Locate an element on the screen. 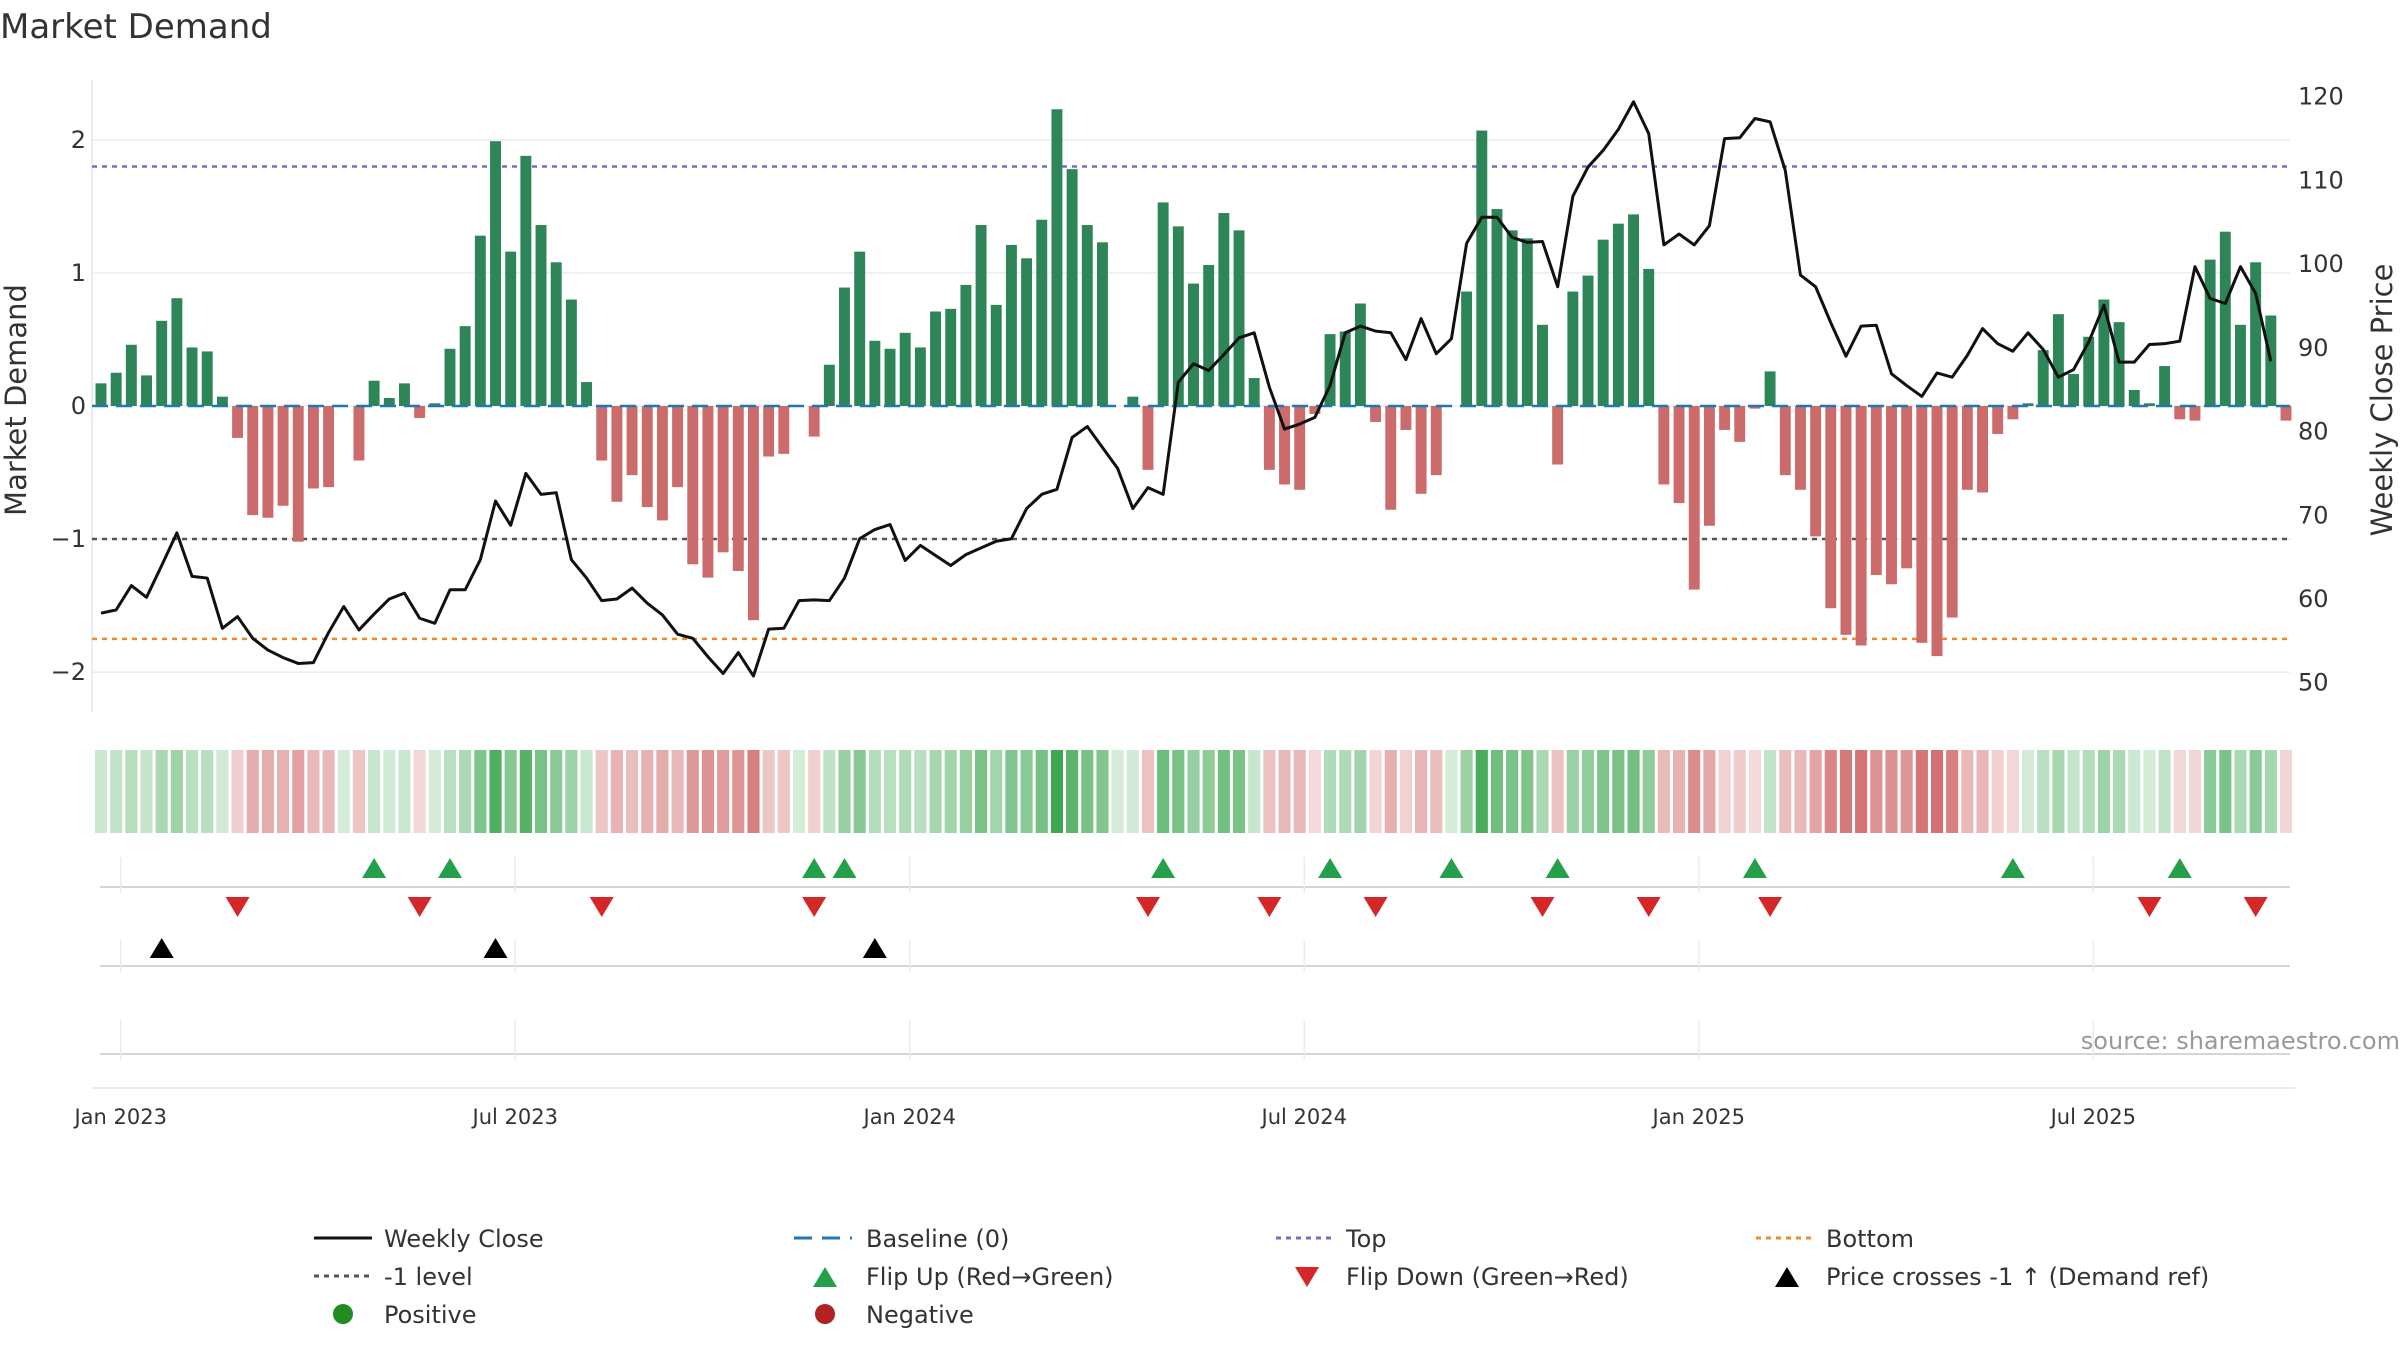  y2tick-label: 100 is located at coordinates (2321, 264).